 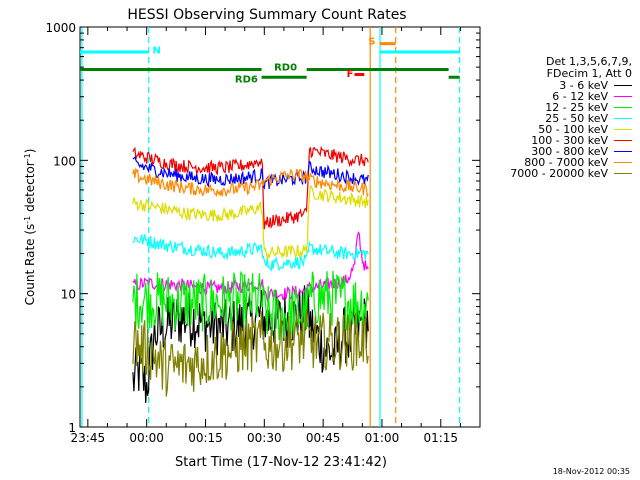 What do you see at coordinates (285, 68) in the screenshot?
I see `state-label-rd0-1: RD0` at bounding box center [285, 68].